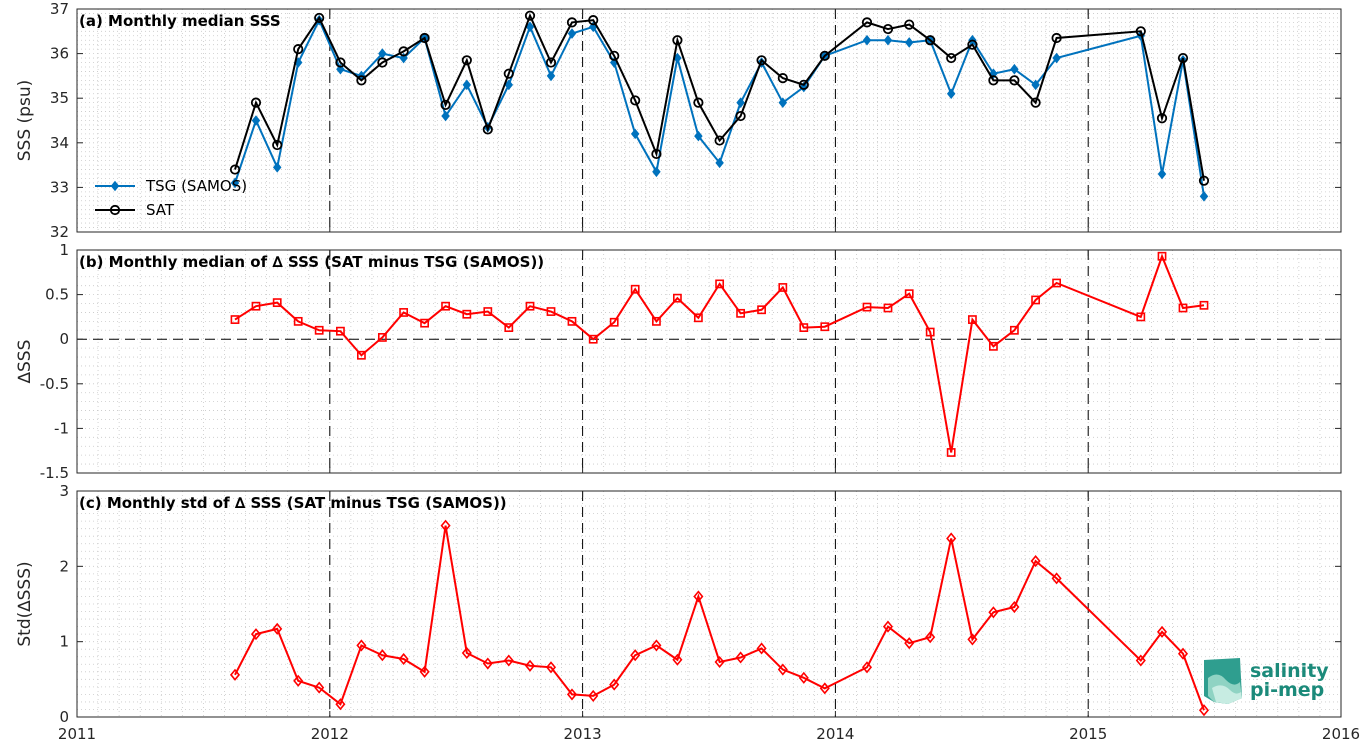 The width and height of the screenshot is (1364, 749). What do you see at coordinates (59, 98) in the screenshot?
I see `y-tick-label: 35` at bounding box center [59, 98].